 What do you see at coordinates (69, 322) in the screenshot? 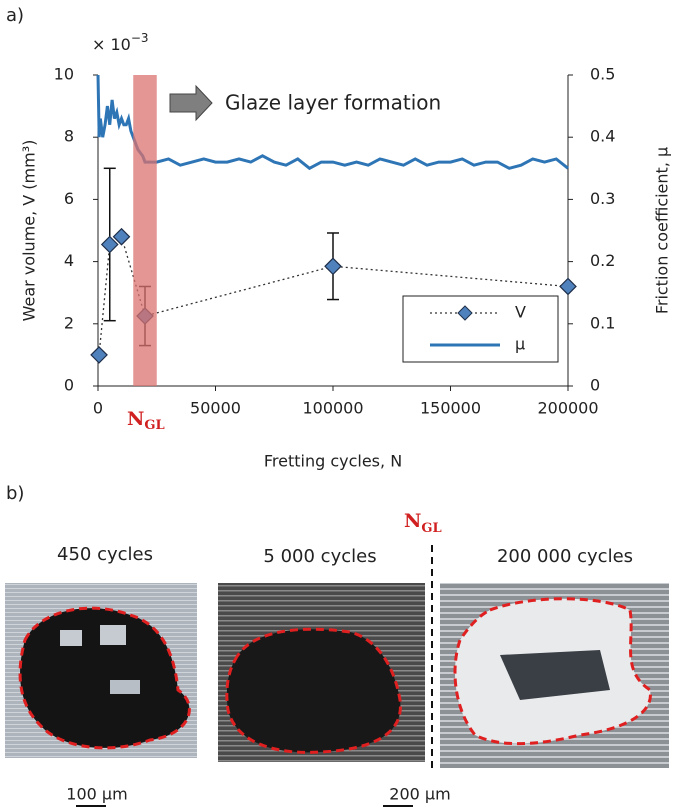
I see `y-tick-label: 2` at bounding box center [69, 322].